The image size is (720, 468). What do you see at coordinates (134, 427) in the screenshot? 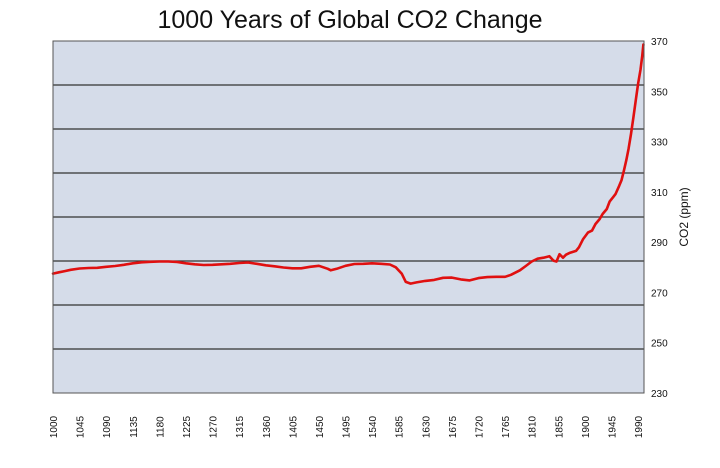
I see `x-tick-label: 1135` at bounding box center [134, 427].